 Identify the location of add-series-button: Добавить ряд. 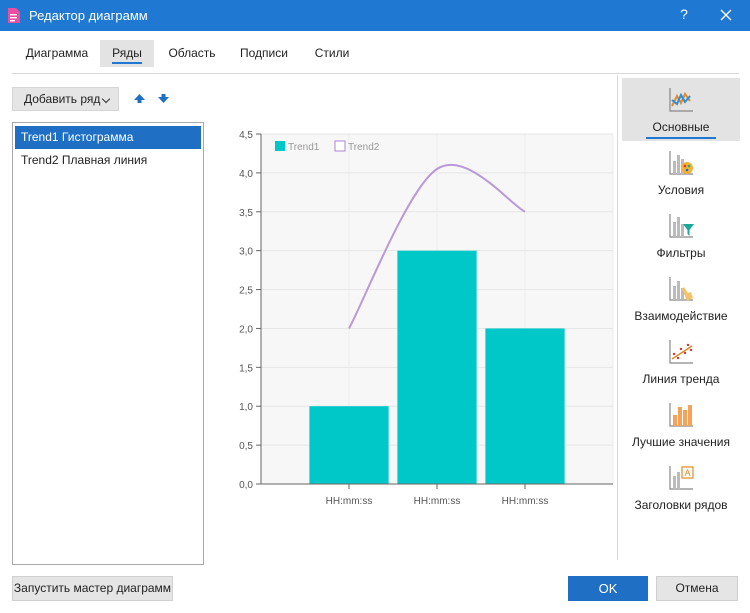
(65, 99).